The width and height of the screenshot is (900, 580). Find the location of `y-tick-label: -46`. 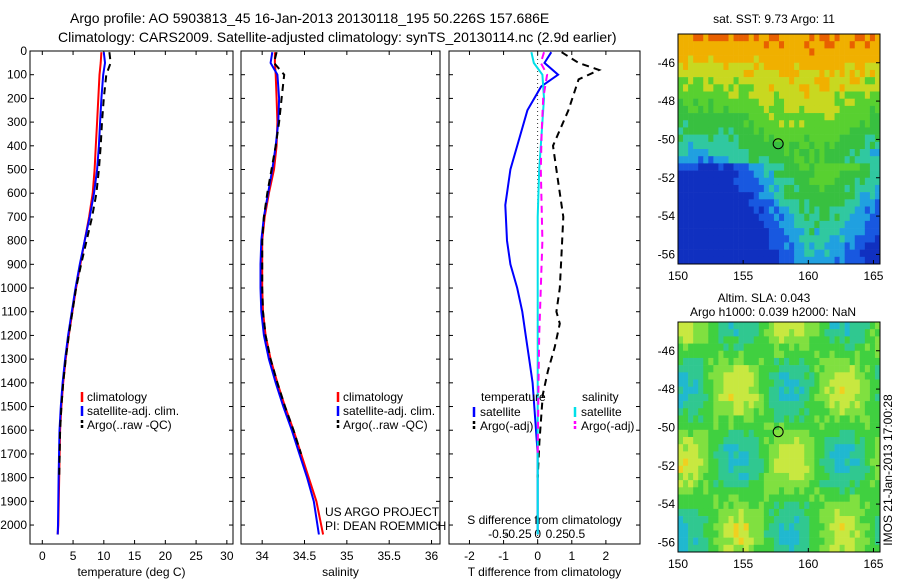

y-tick-label: -46 is located at coordinates (667, 351).